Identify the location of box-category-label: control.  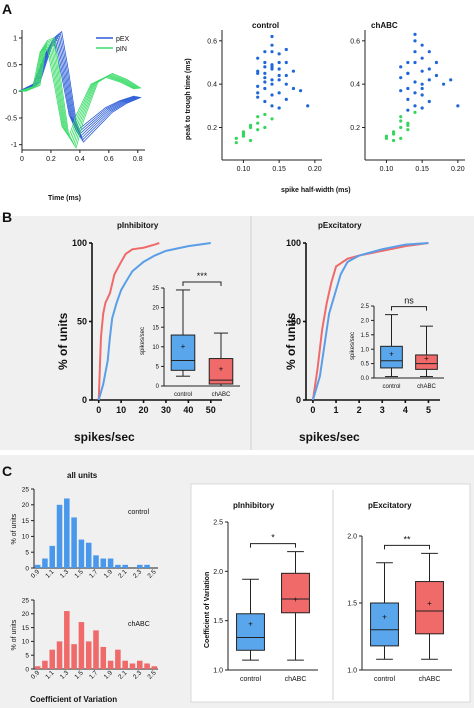
(391, 387).